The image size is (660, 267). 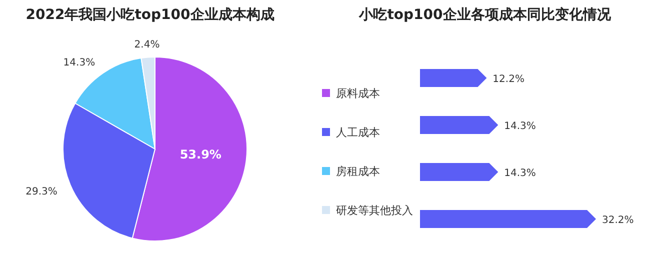 I want to click on legend-label: 房租成本, so click(x=358, y=171).